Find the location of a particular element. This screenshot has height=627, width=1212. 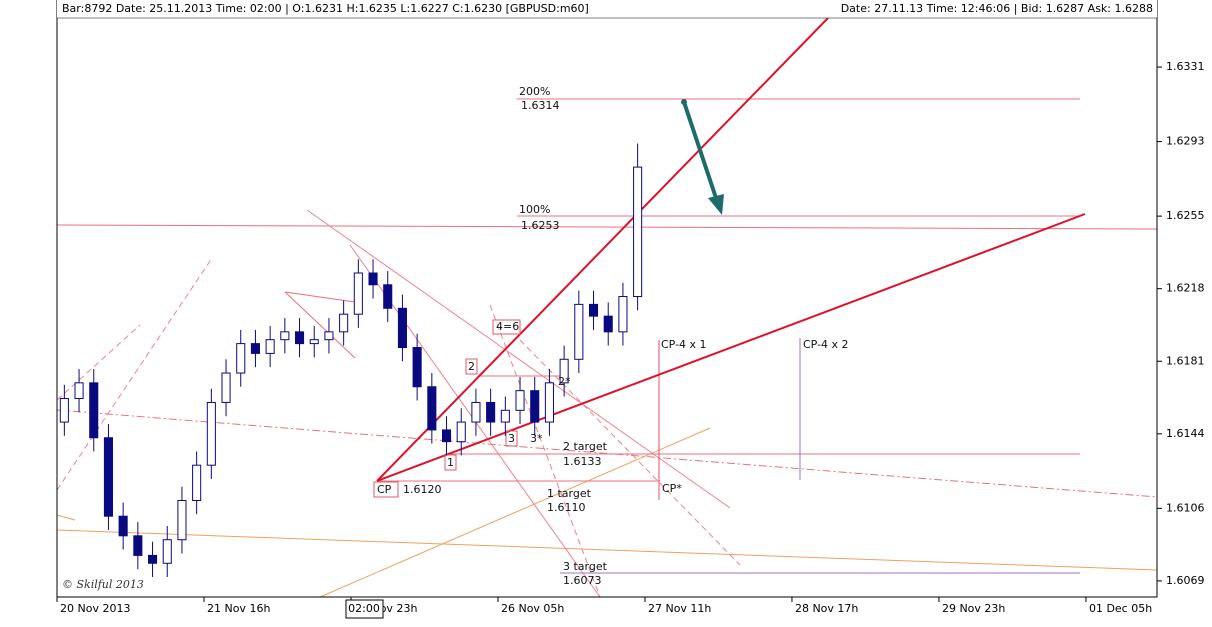

x-tick-label: 20 Nov 2013 is located at coordinates (95, 608).